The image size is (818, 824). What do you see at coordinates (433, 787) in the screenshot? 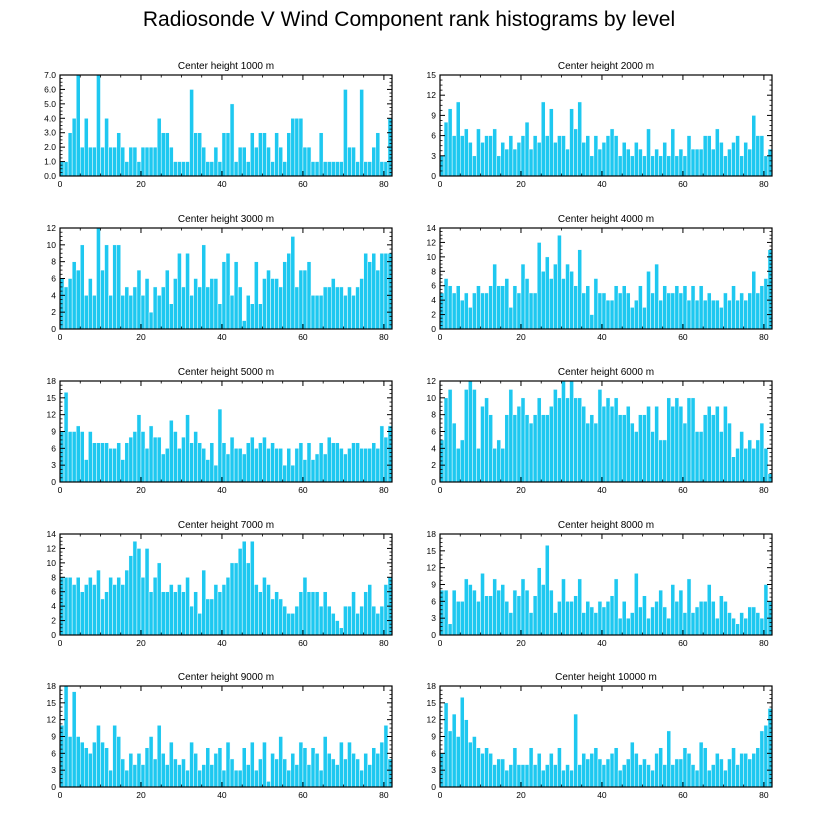
I see `y-tick-label: 0` at bounding box center [433, 787].